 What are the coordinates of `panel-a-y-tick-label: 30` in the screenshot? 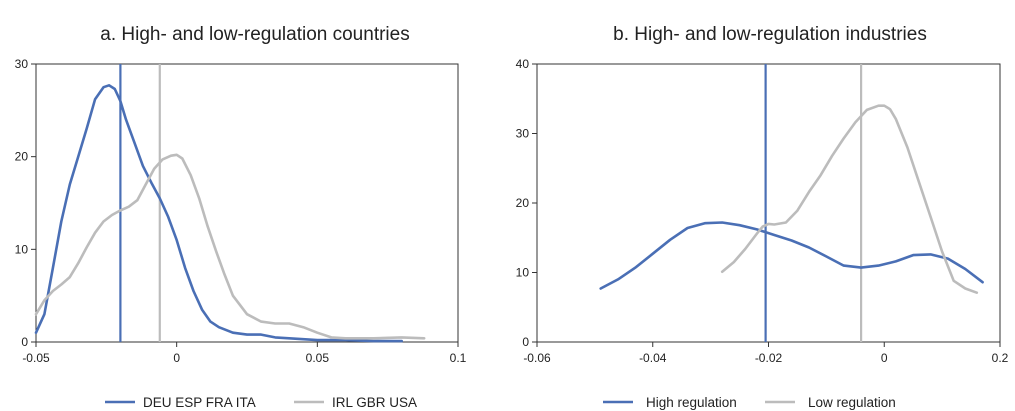 It's located at (22, 64).